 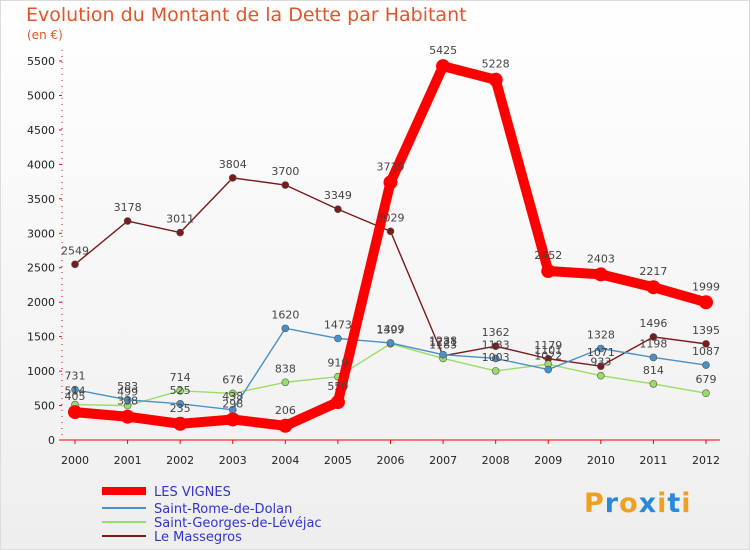 I want to click on data-label: 2403, so click(x=601, y=258).